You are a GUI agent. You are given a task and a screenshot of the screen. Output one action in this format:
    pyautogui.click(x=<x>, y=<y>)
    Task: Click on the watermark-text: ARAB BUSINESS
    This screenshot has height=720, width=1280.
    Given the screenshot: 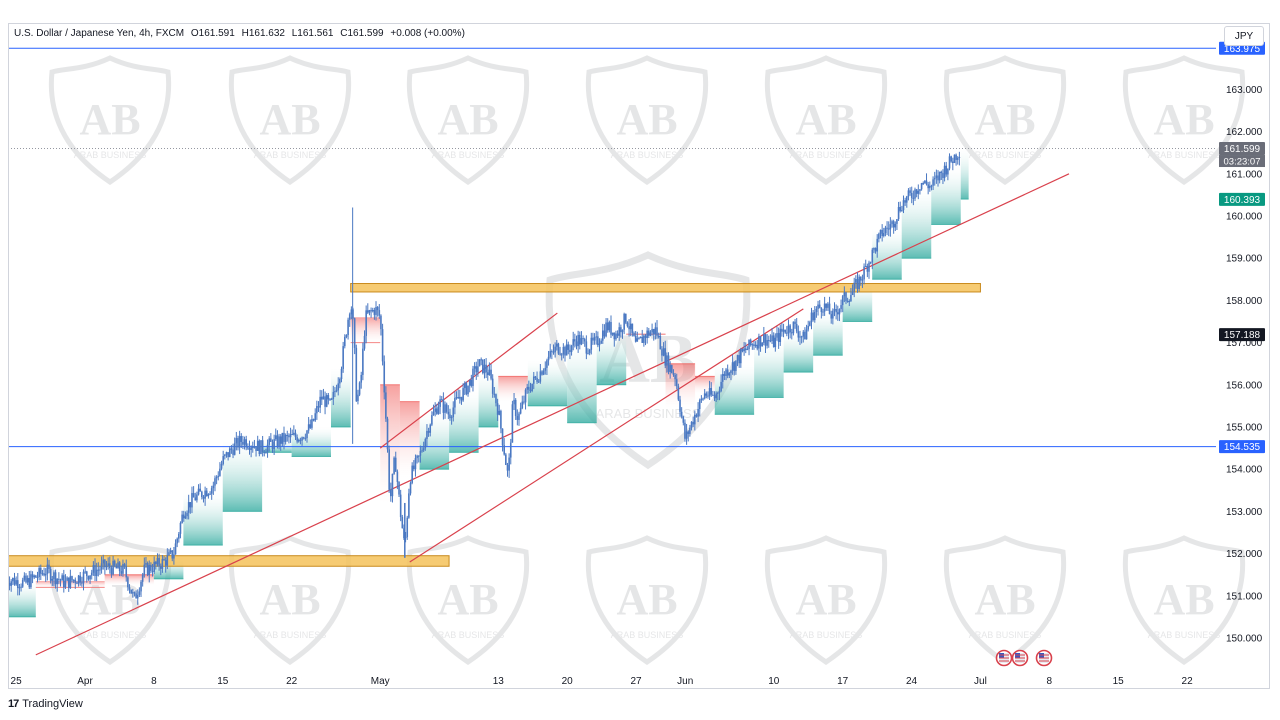 What is the action you would take?
    pyautogui.click(x=290, y=155)
    